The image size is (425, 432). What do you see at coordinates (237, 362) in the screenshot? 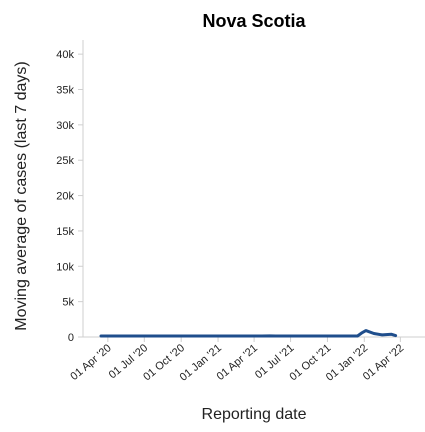
I see `x-tick-label: 01 Apr '21` at bounding box center [237, 362].